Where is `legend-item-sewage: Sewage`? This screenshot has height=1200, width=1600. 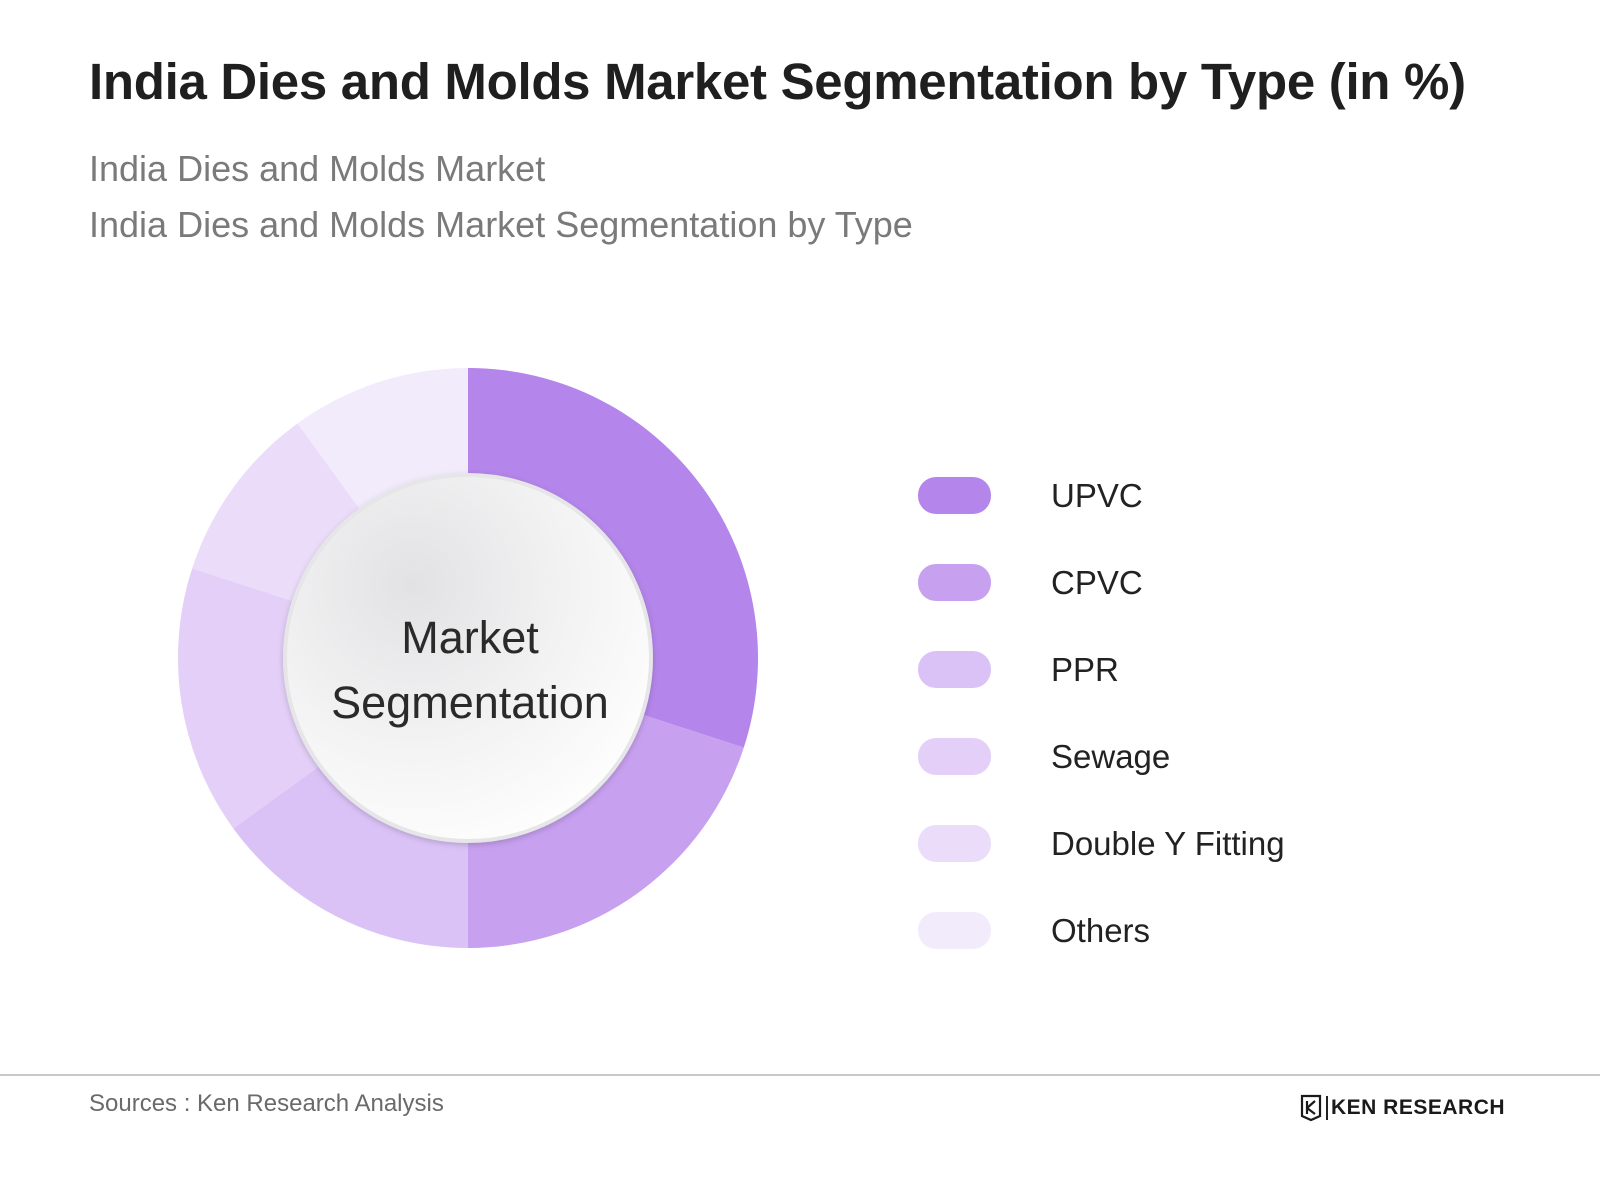
legend-item-sewage: Sewage is located at coordinates (1101, 756).